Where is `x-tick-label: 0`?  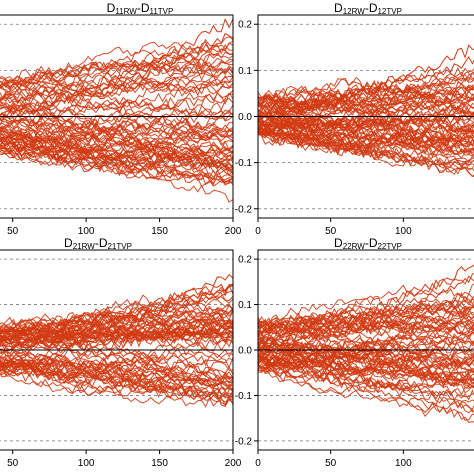
x-tick-label: 0 is located at coordinates (258, 463).